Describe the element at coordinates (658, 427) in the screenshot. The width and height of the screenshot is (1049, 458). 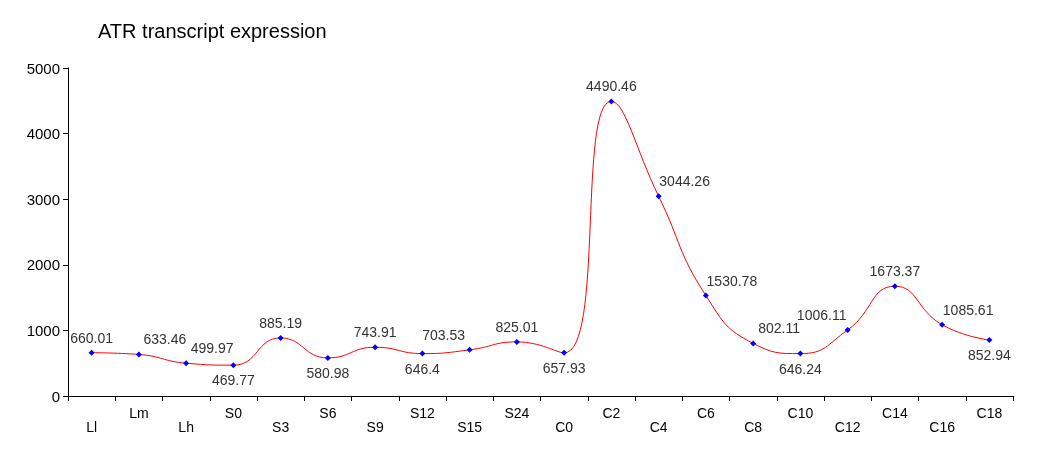
I see `x-tick-label: C4` at that location.